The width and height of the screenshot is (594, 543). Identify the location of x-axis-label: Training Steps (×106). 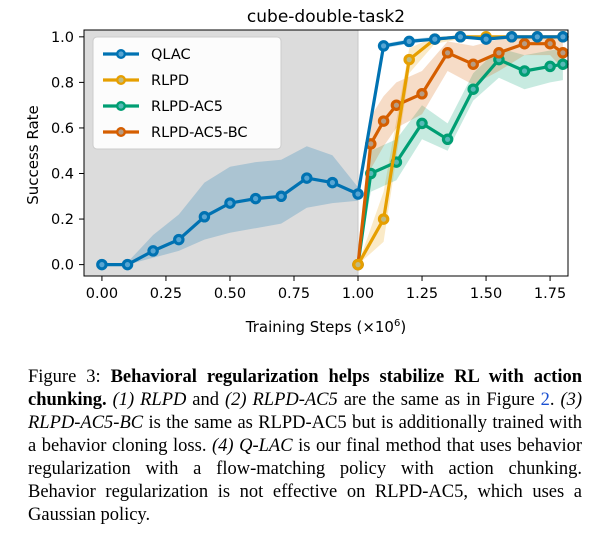
(325, 327).